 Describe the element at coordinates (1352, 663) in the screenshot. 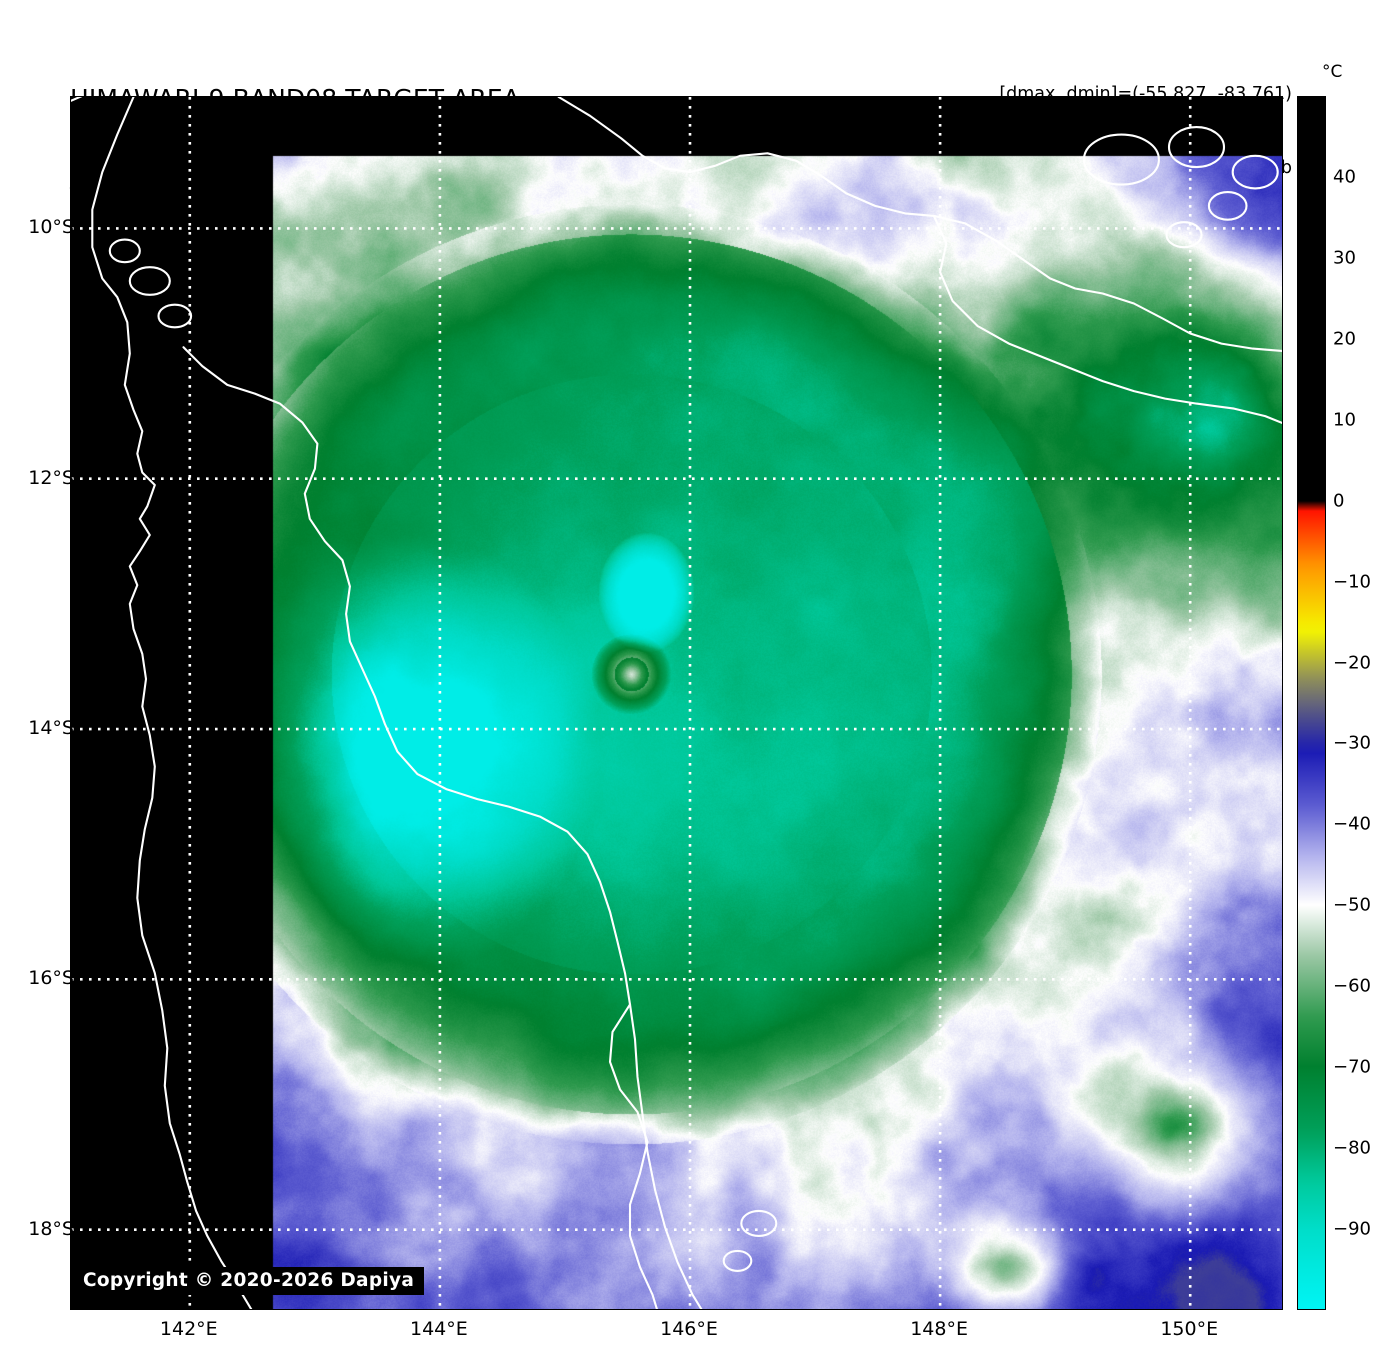

I see `colorbar-tick-label: −20` at that location.